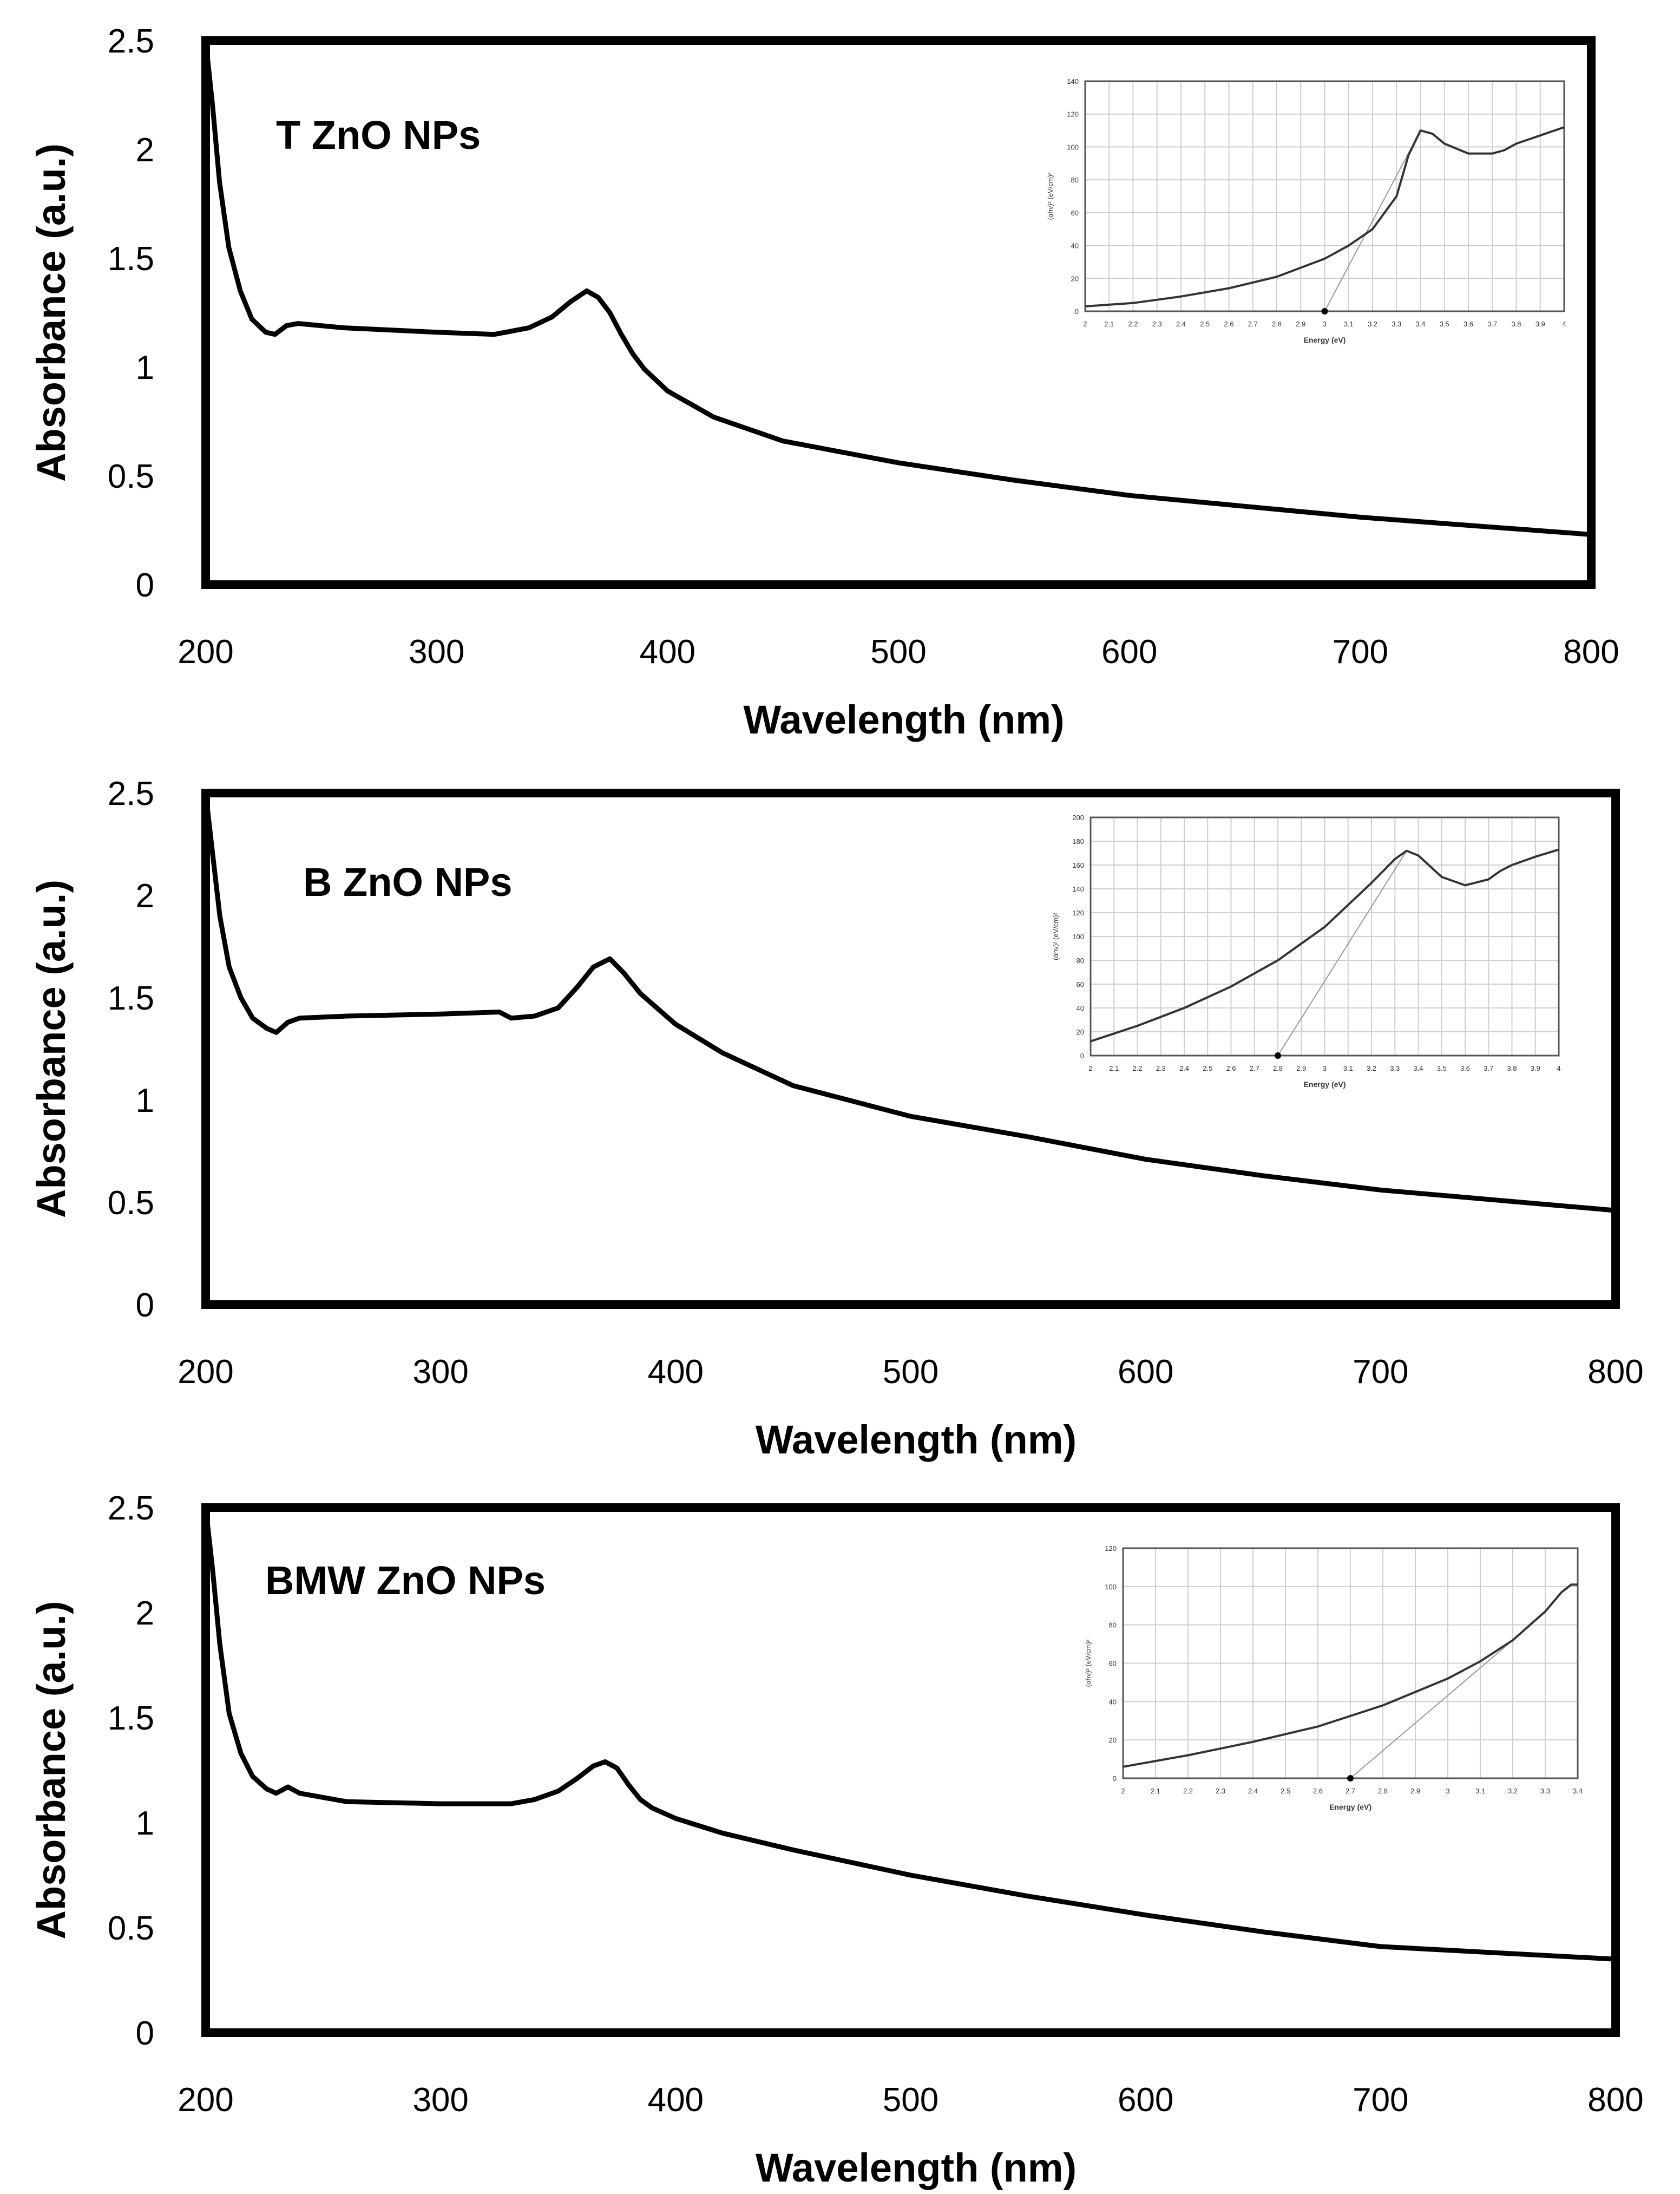 Image resolution: width=1680 pixels, height=2194 pixels. I want to click on inset-frame, so click(1325, 936).